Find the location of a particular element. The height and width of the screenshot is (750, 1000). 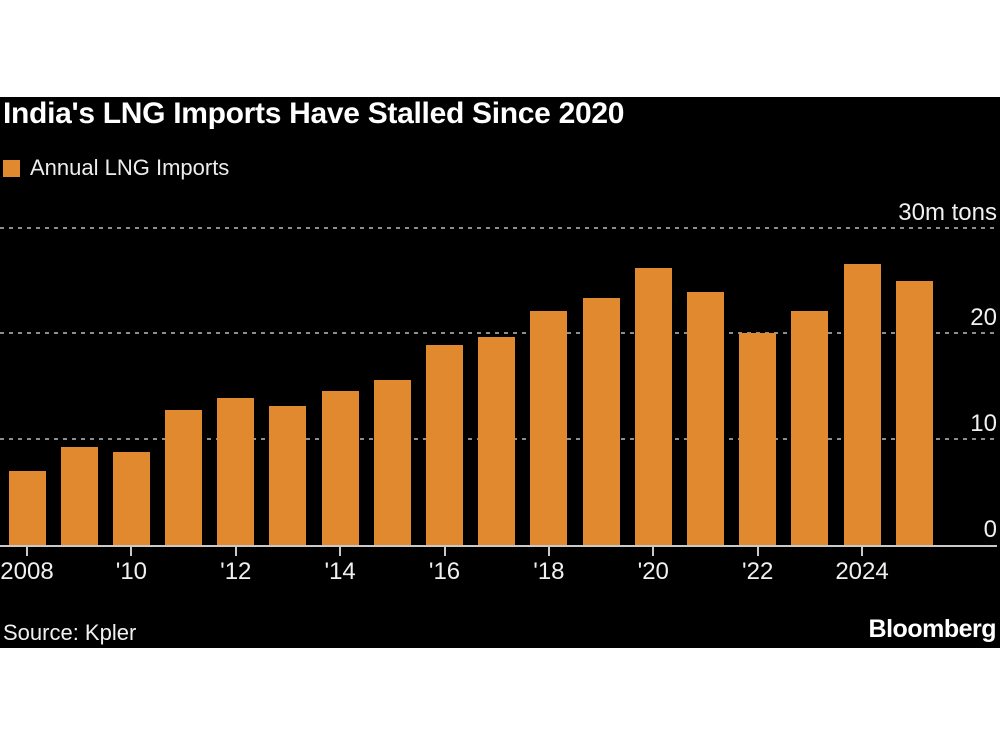

legend-swatch is located at coordinates (11, 168).